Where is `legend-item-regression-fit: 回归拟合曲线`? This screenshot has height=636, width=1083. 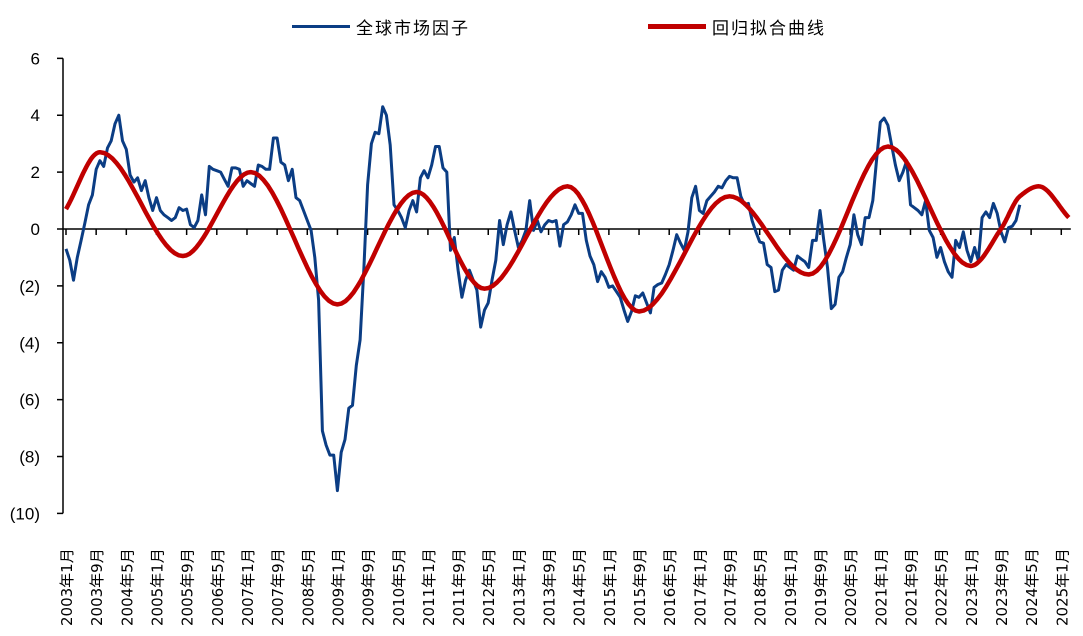
legend-item-regression-fit: 回归拟合曲线 is located at coordinates (737, 26).